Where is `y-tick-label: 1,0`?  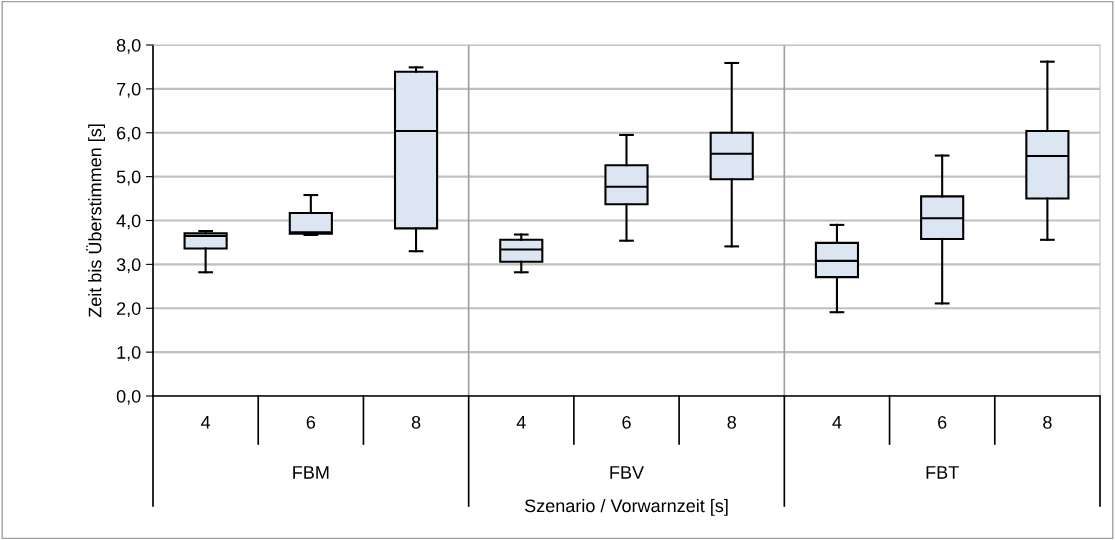 y-tick-label: 1,0 is located at coordinates (129, 353).